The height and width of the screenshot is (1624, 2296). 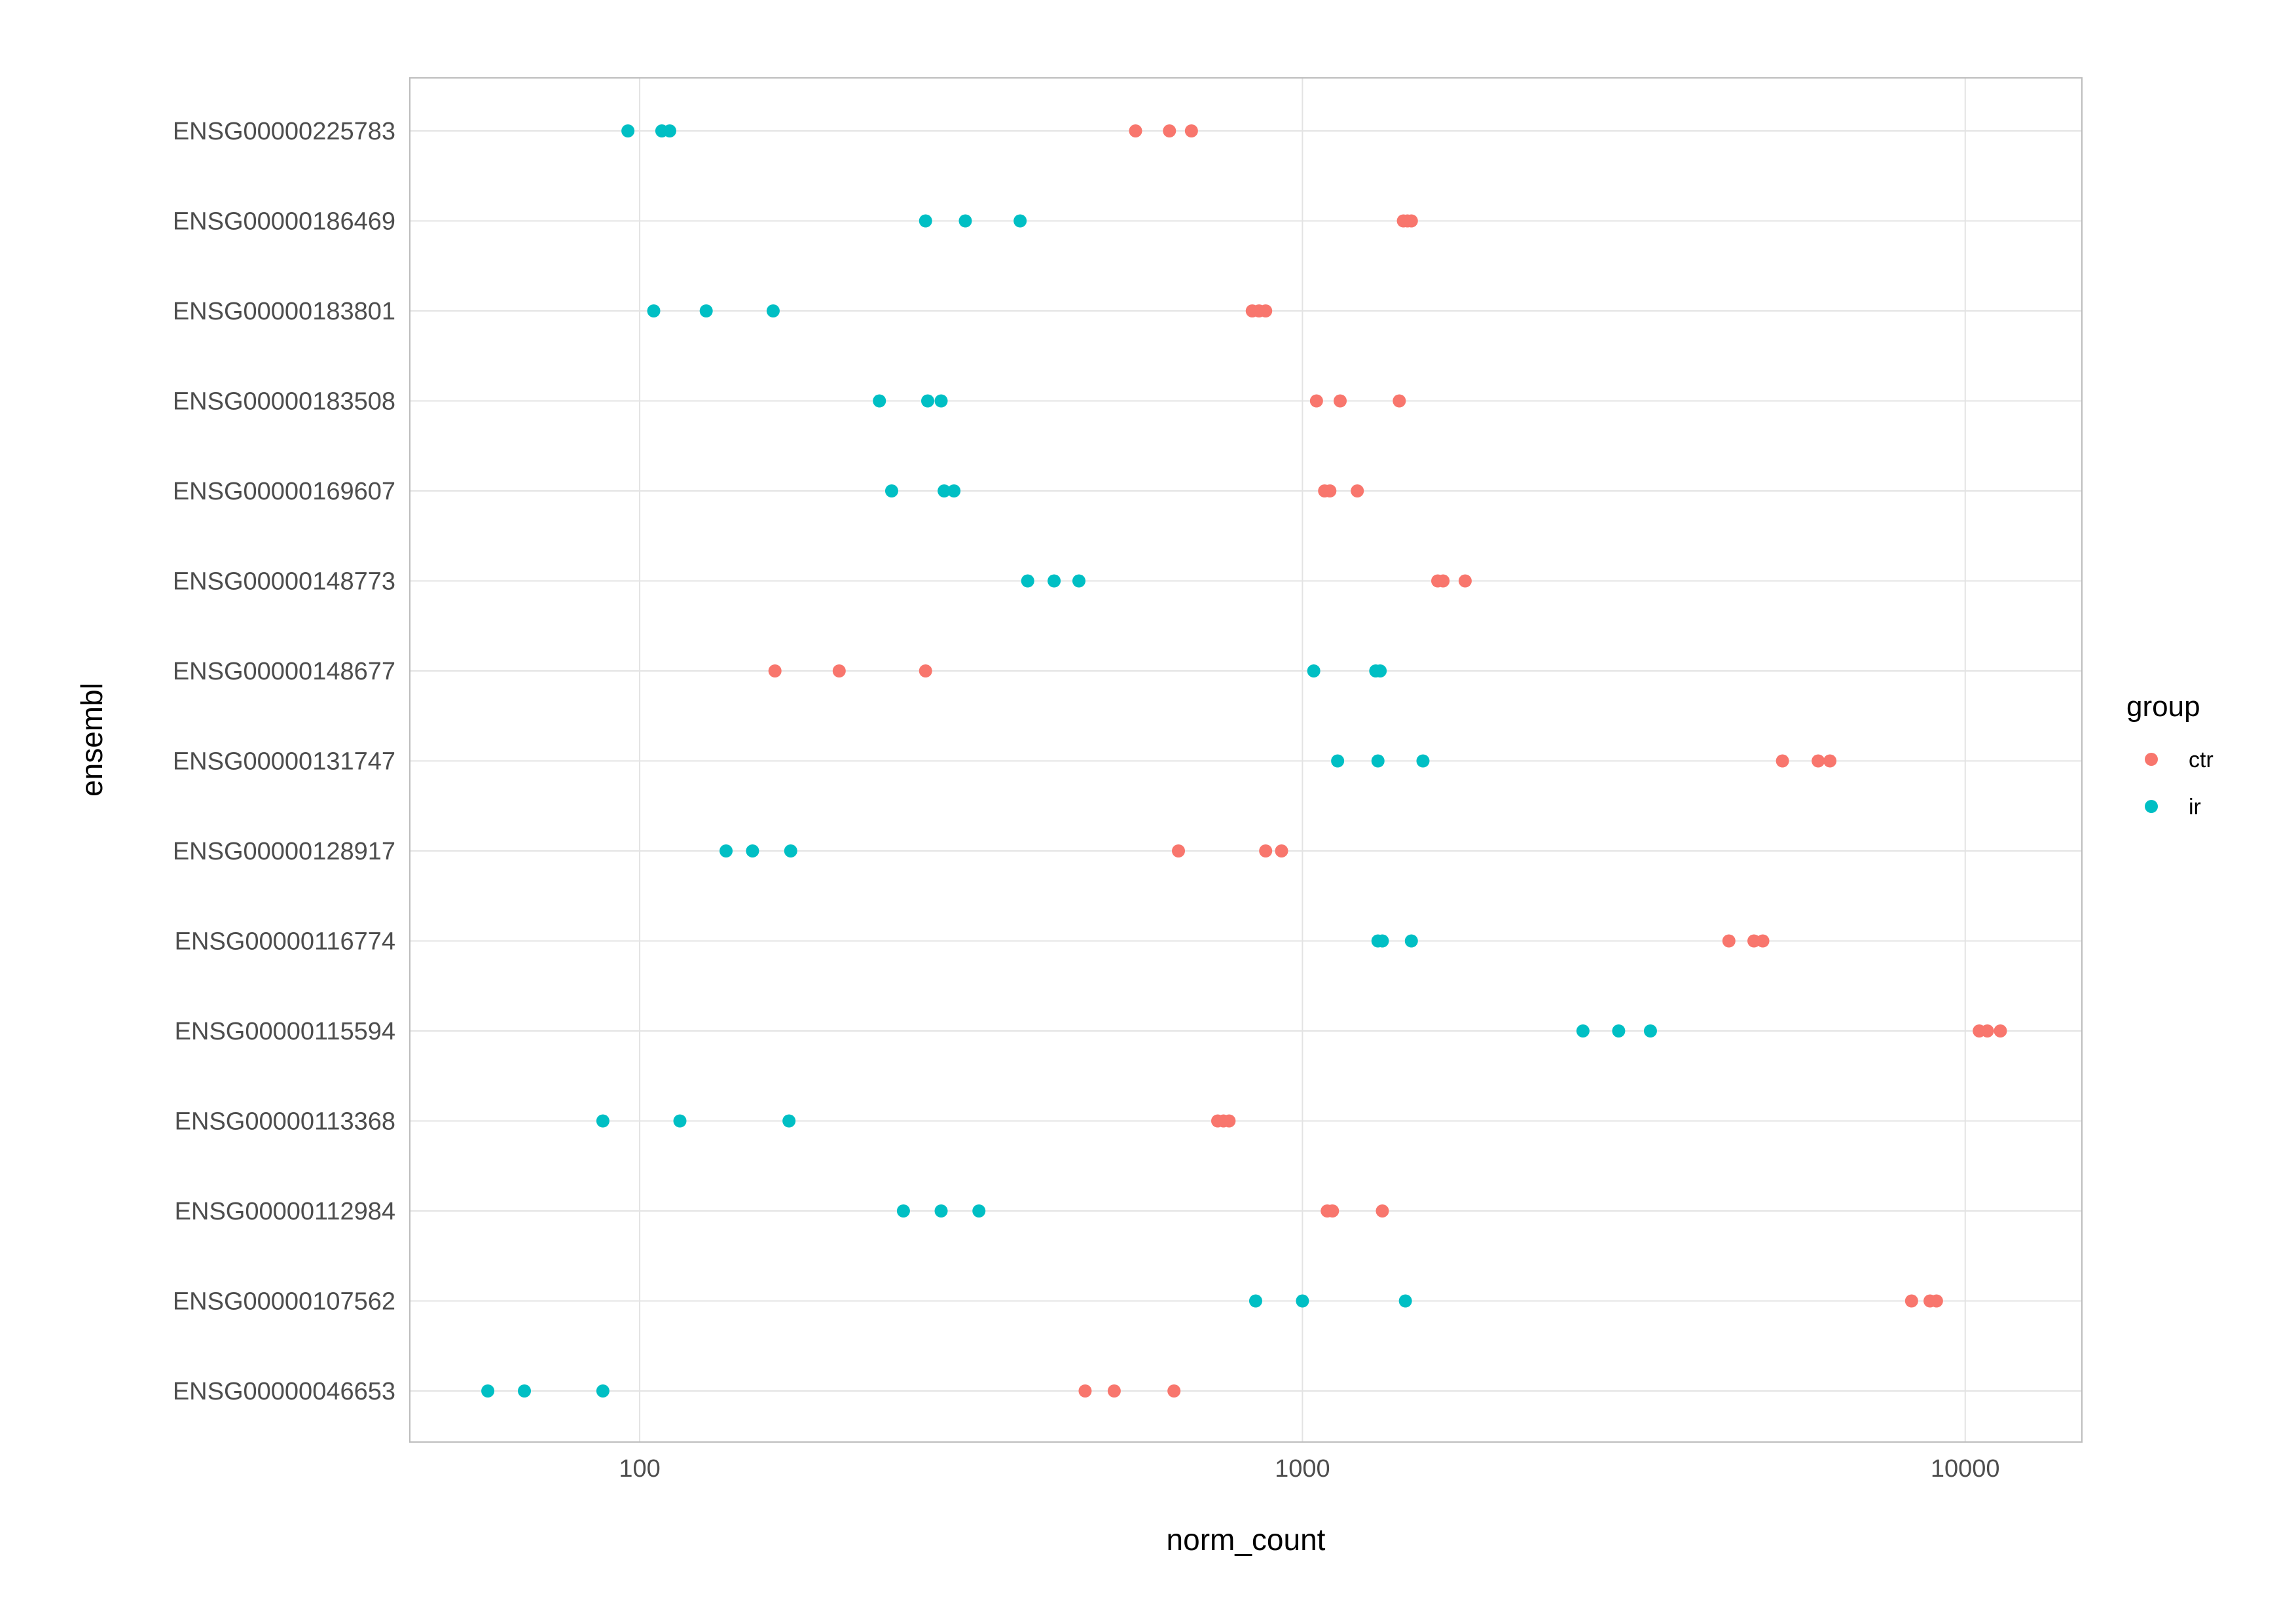 I want to click on y-tick-label: ENSG00000131747, so click(x=284, y=762).